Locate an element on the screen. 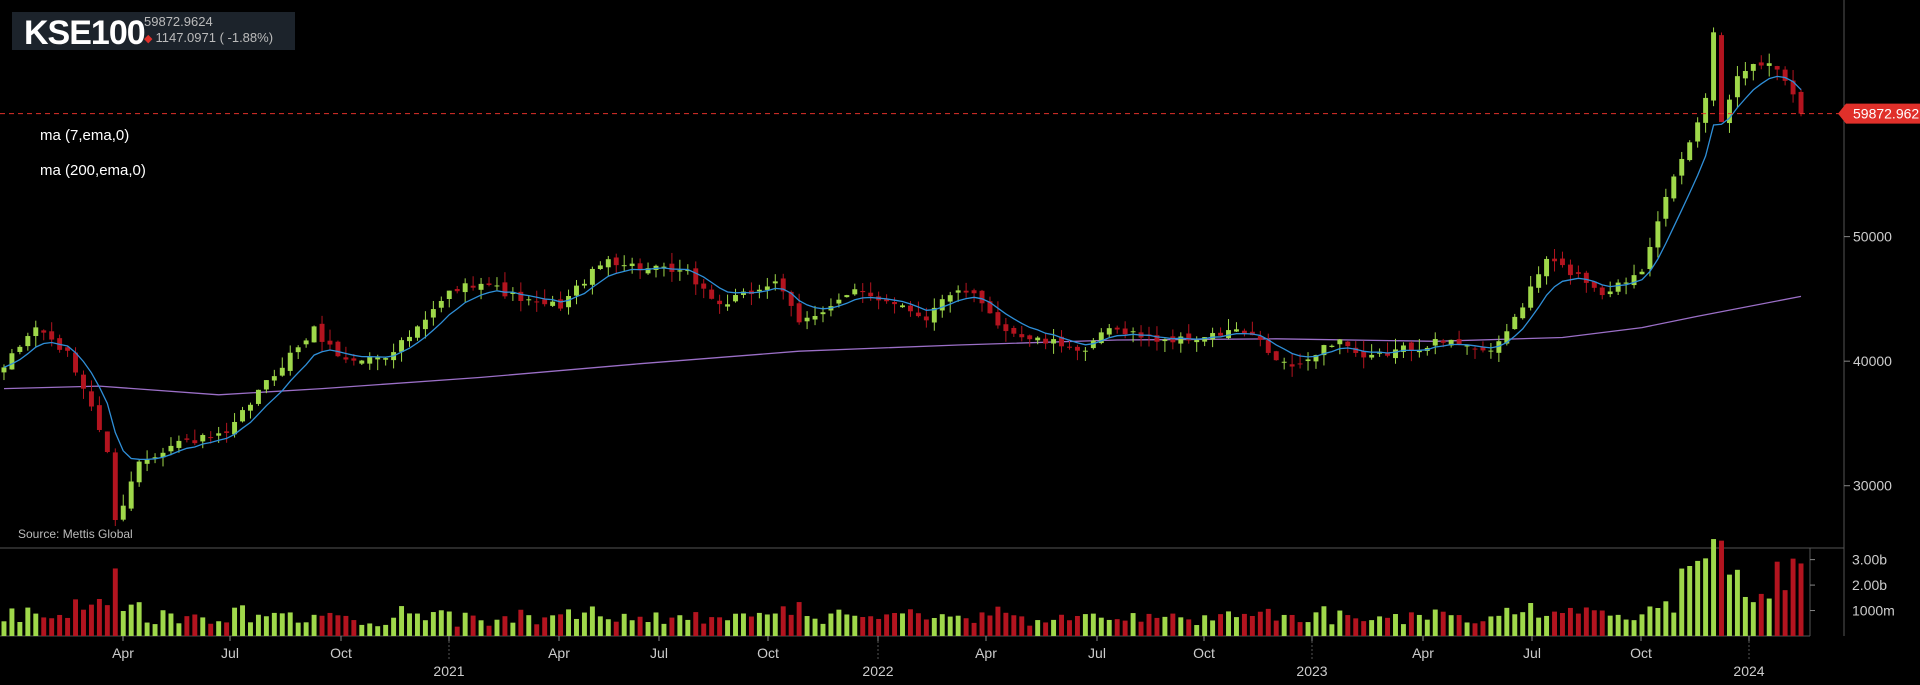 The width and height of the screenshot is (1920, 685). ma200-legend: ma (200,ema,0) is located at coordinates (93, 170).